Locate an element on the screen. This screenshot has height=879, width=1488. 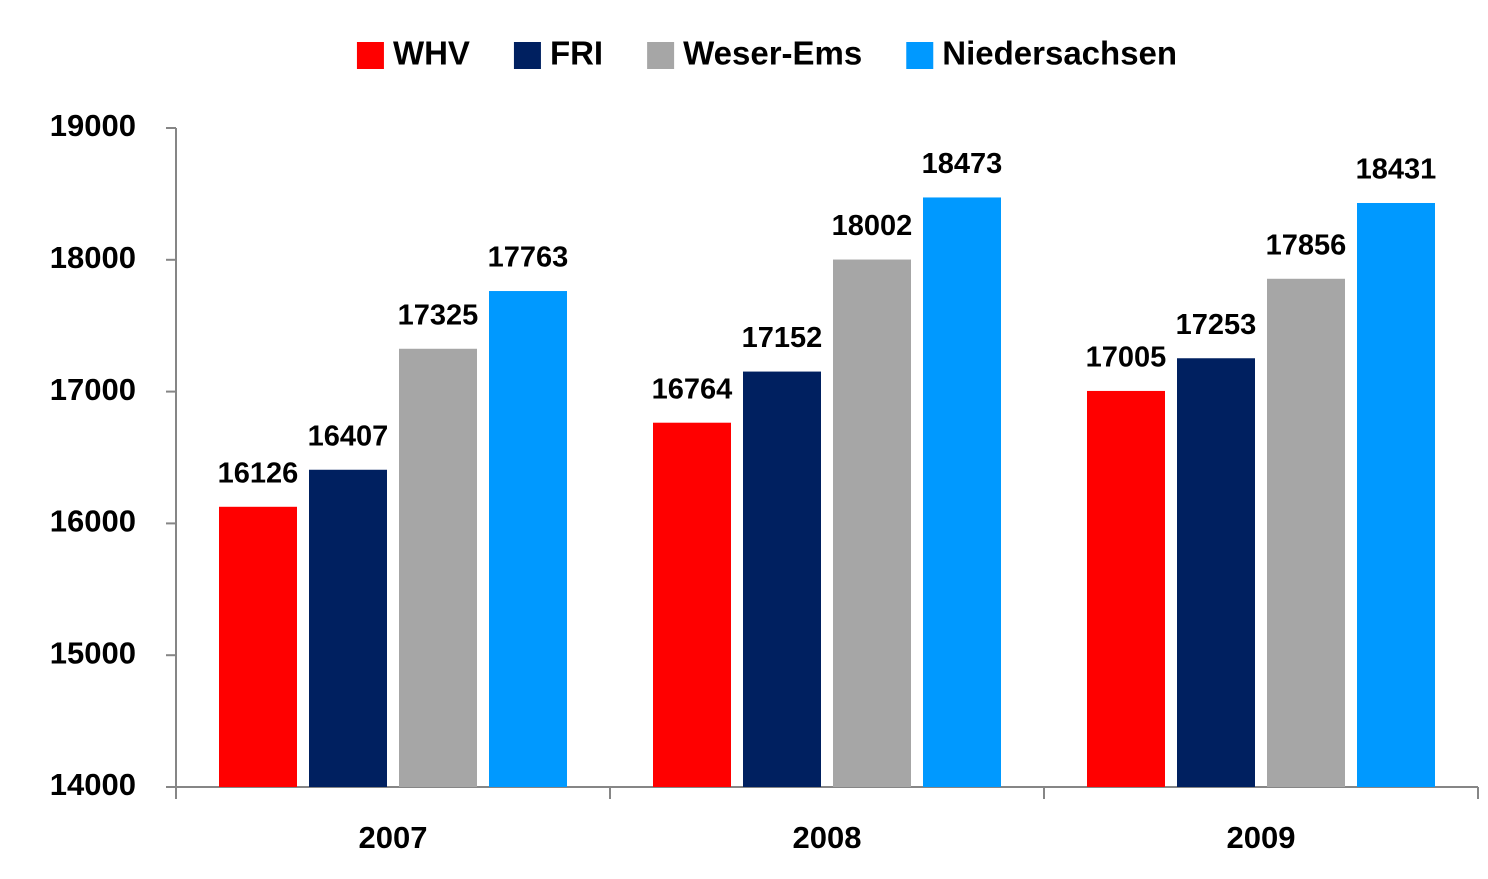
legend-label: Niedersachsen is located at coordinates (1059, 53).